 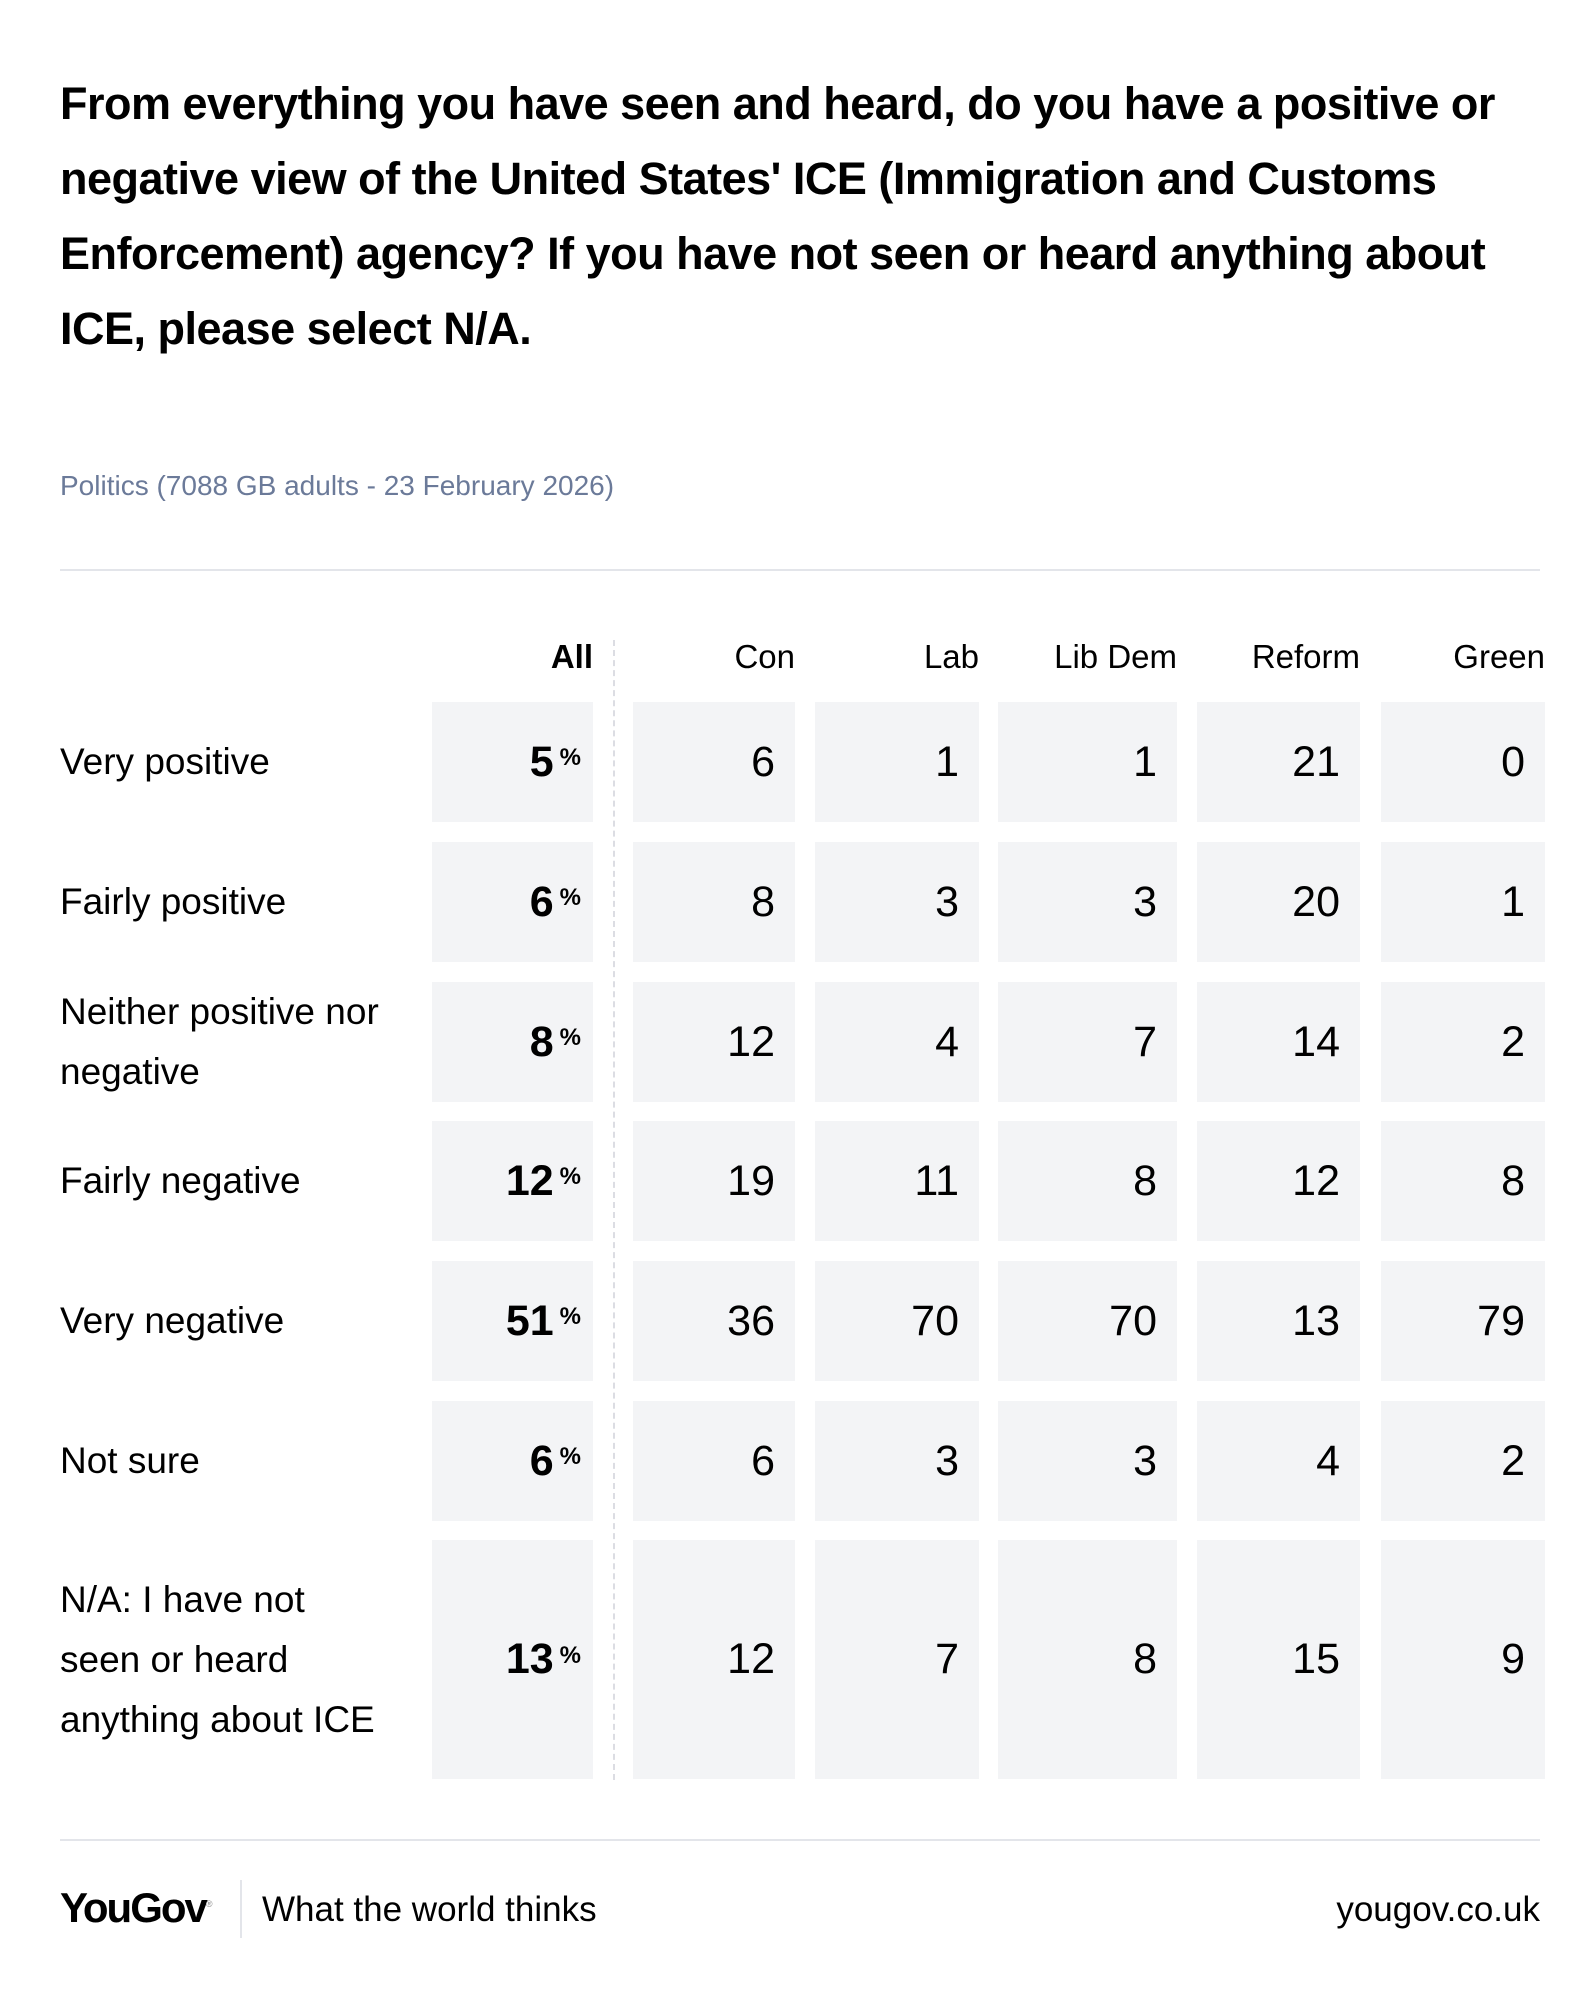 I want to click on row-label-text: Neither positive nor negative, so click(x=219, y=1041).